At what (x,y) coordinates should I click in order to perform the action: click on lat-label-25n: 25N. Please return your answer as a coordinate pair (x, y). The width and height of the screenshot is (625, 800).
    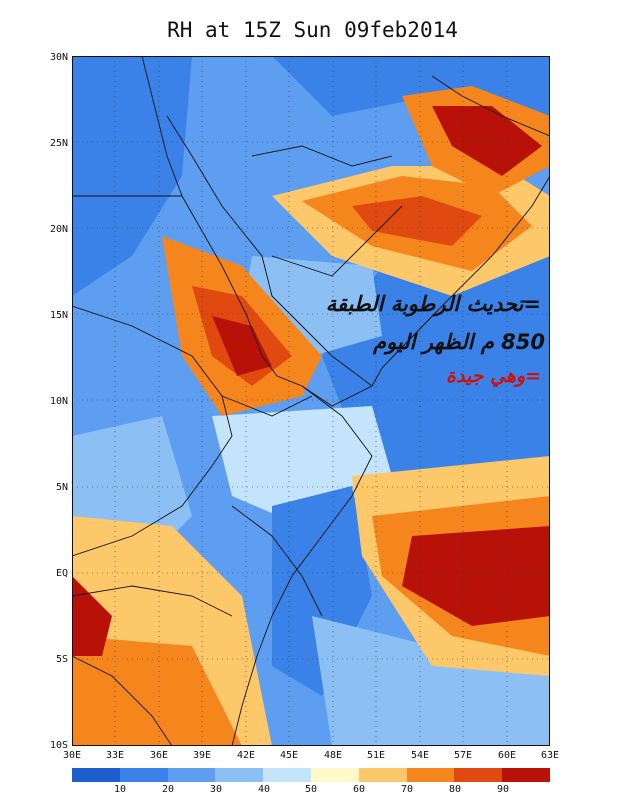
    Looking at the image, I should click on (58, 143).